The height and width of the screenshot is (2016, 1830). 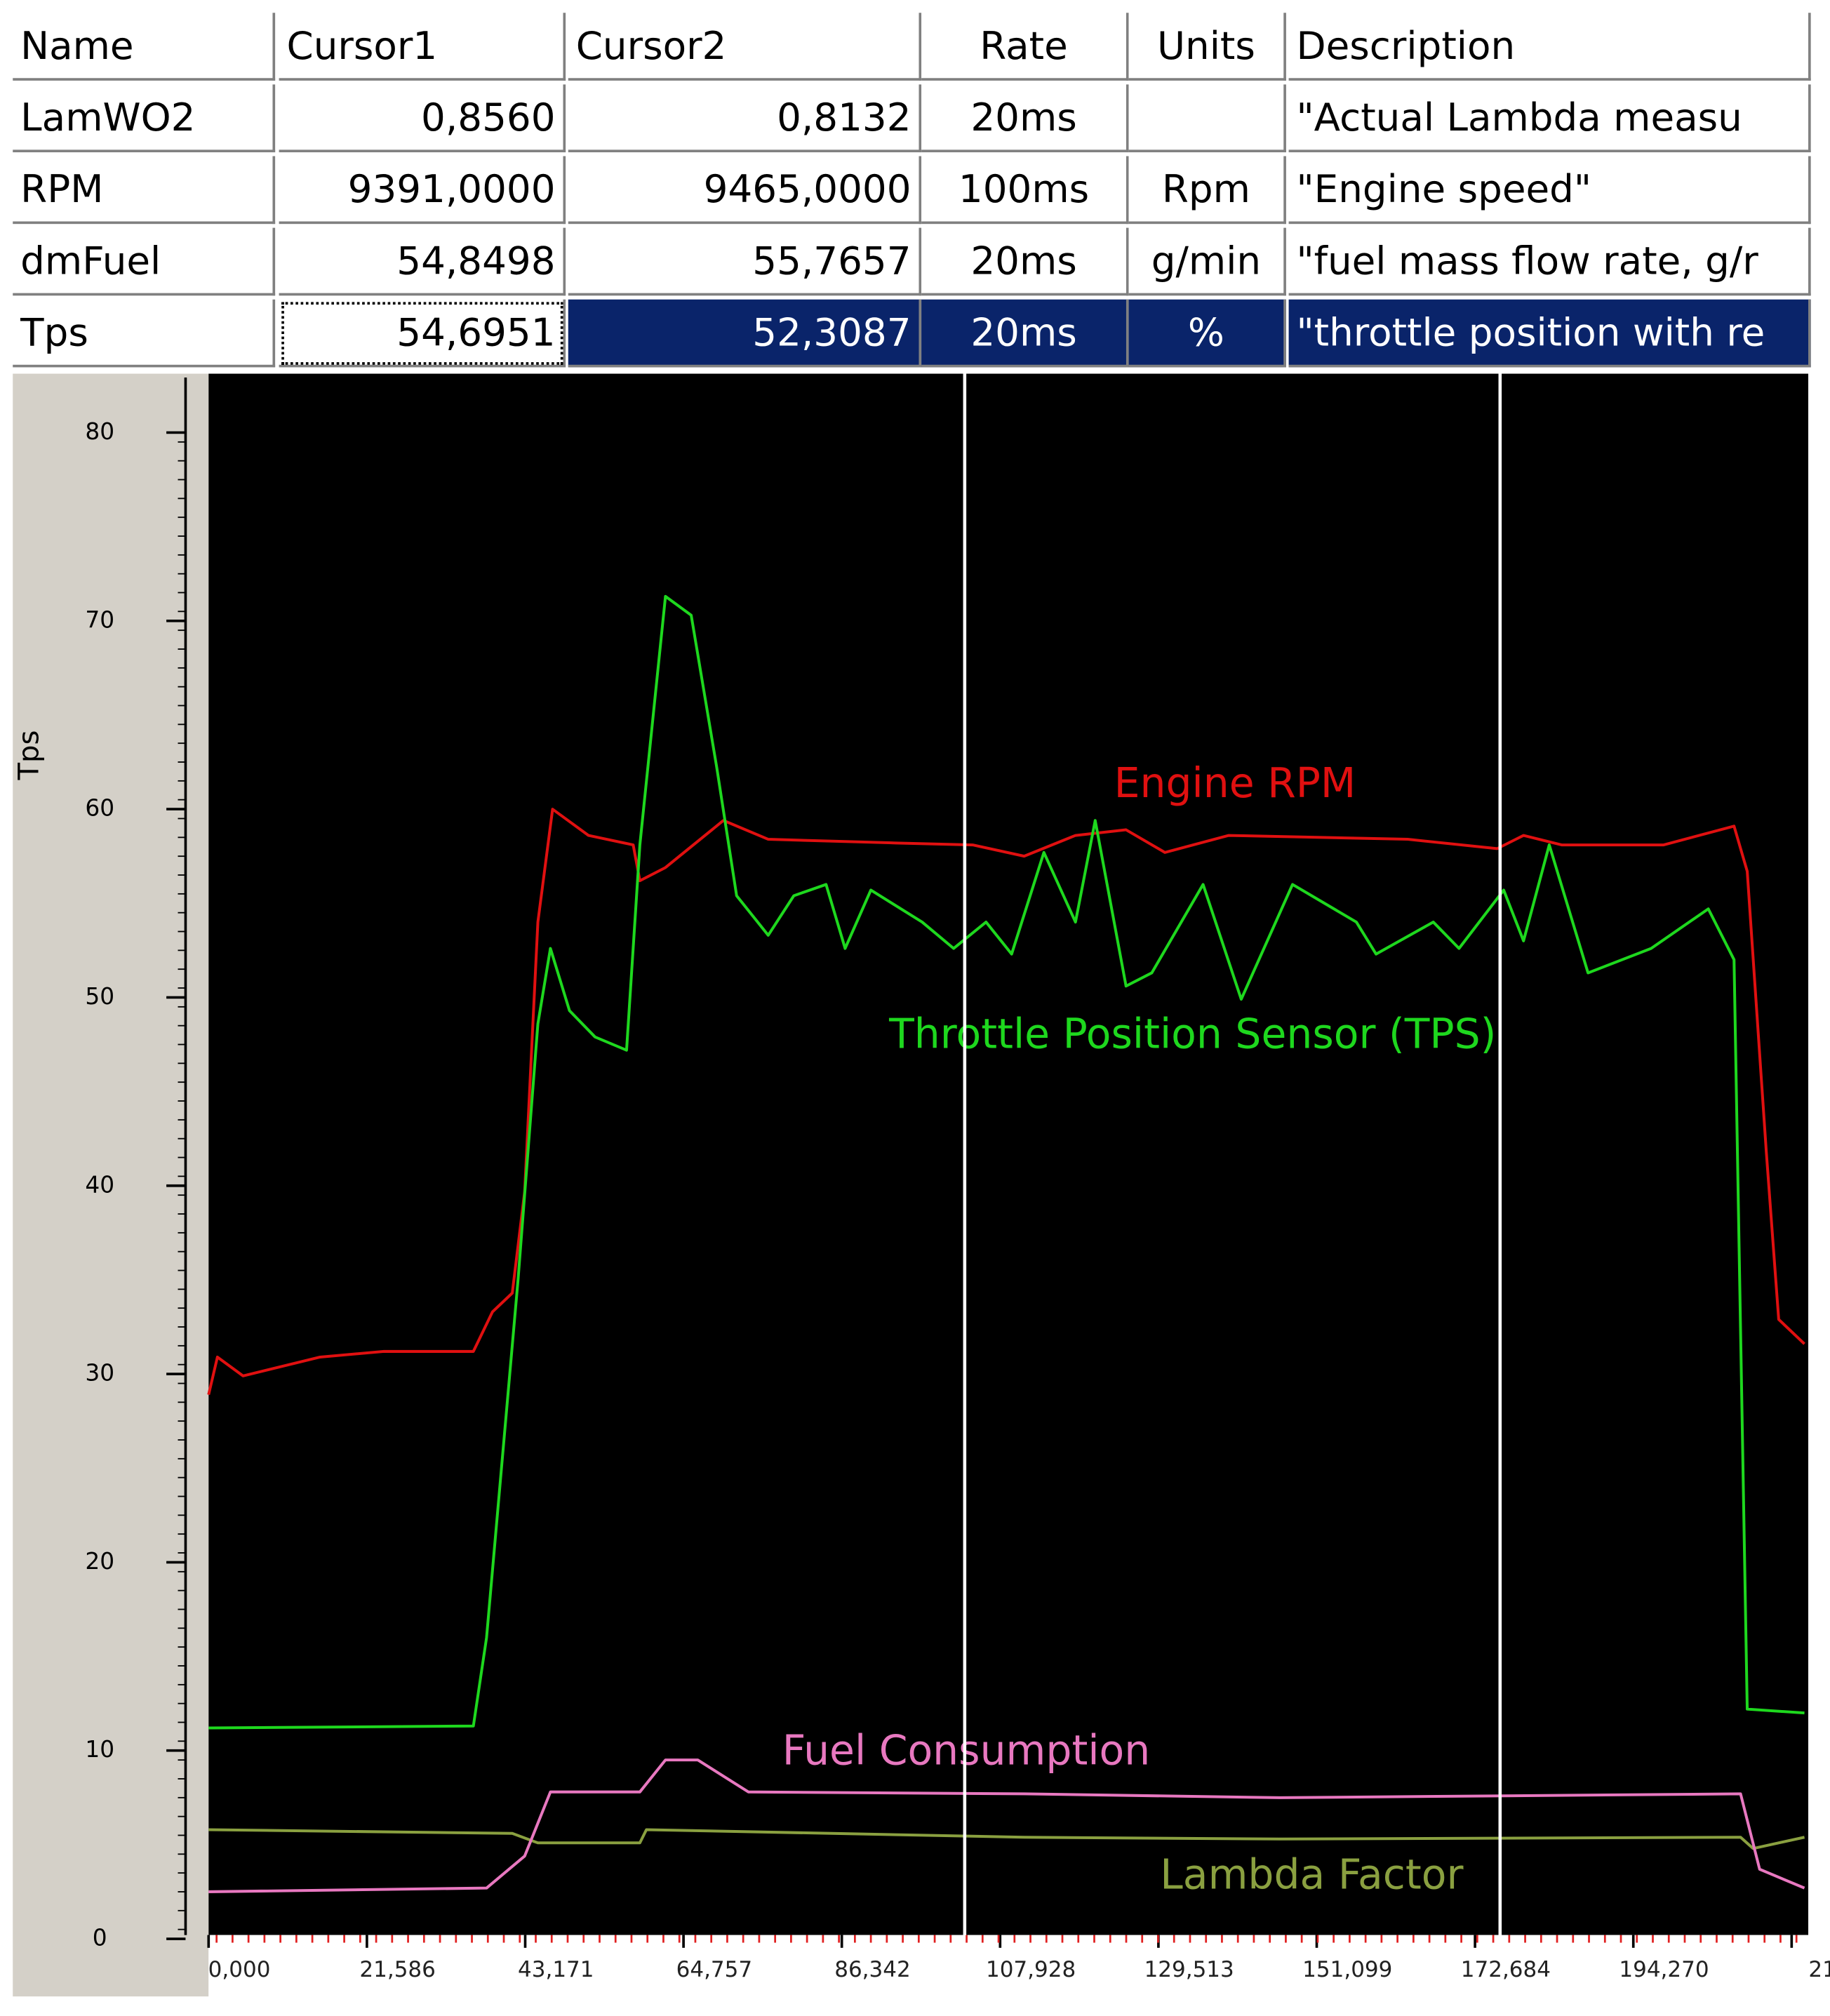 What do you see at coordinates (100, 1938) in the screenshot?
I see `y-tick-label: 0` at bounding box center [100, 1938].